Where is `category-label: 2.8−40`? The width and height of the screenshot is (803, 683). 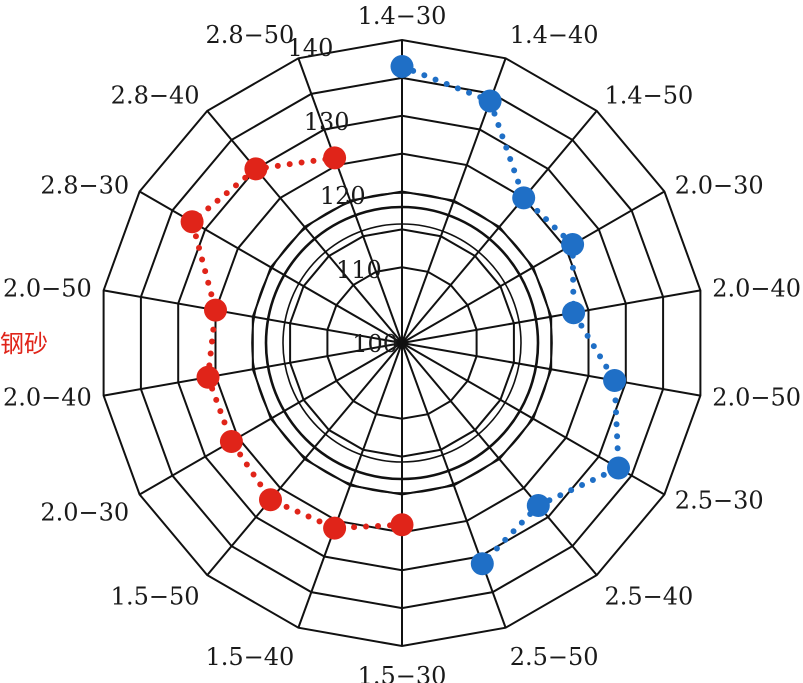 category-label: 2.8−40 is located at coordinates (155, 96).